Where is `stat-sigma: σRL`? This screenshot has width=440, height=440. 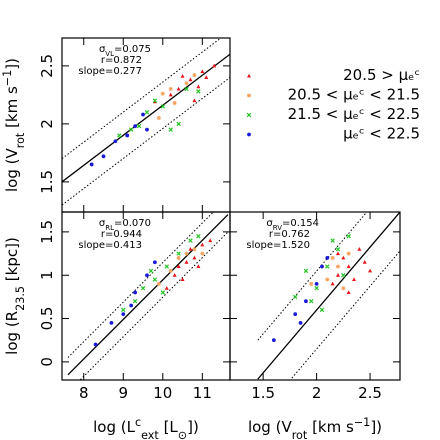
stat-sigma: σRL is located at coordinates (106, 225).